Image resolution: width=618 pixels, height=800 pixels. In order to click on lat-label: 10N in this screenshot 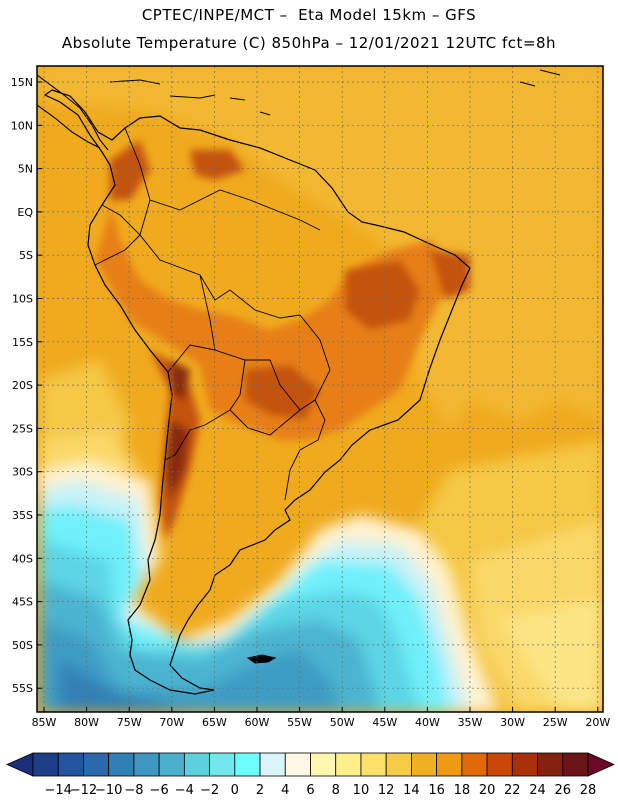, I will do `click(22, 125)`.